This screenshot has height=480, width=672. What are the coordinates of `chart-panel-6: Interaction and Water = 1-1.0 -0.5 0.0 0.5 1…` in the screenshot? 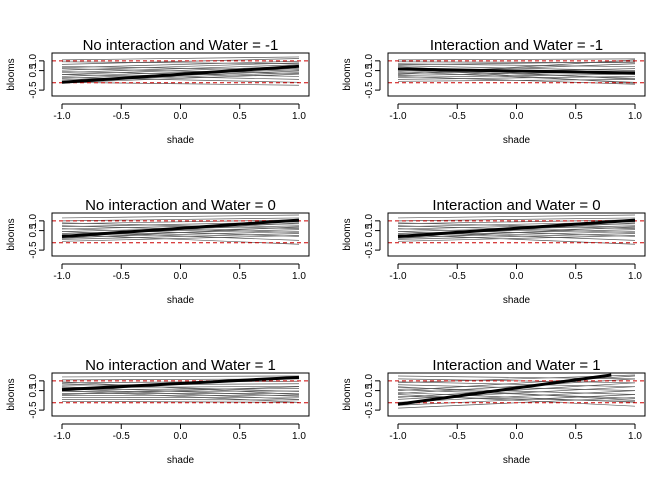 It's located at (494, 411).